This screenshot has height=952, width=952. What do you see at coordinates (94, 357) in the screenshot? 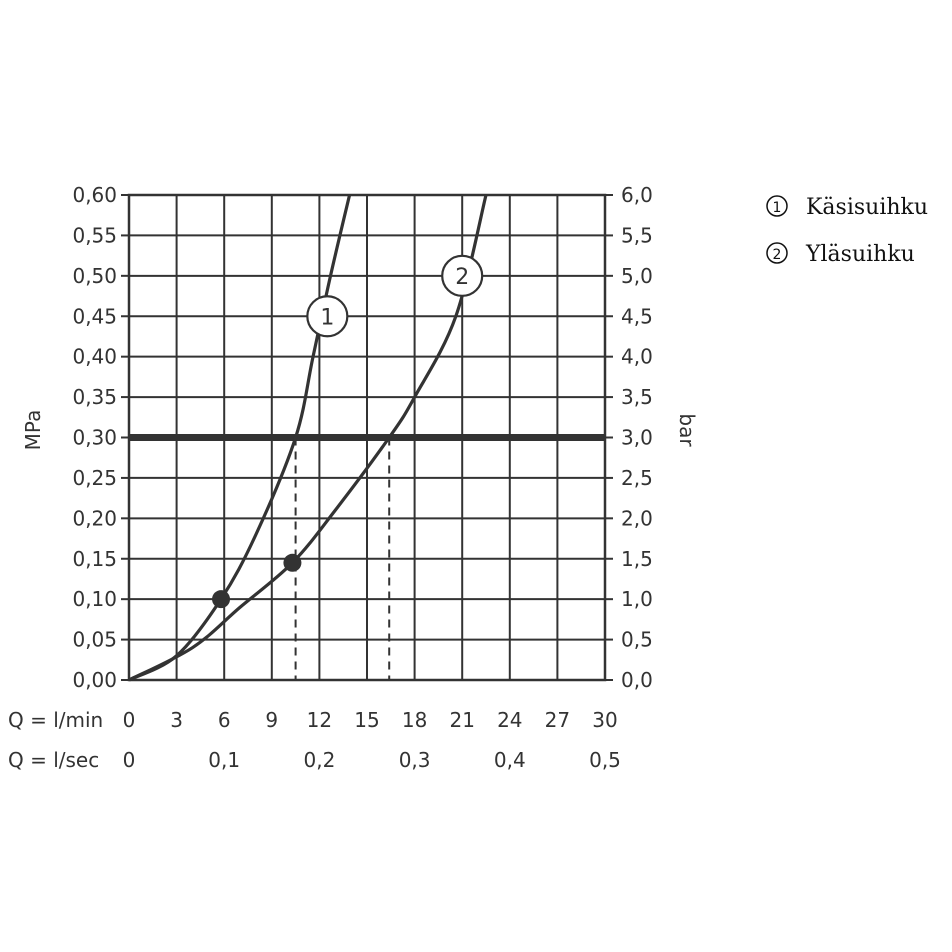
I see `y-tick-label-left: 0,40` at bounding box center [94, 357].